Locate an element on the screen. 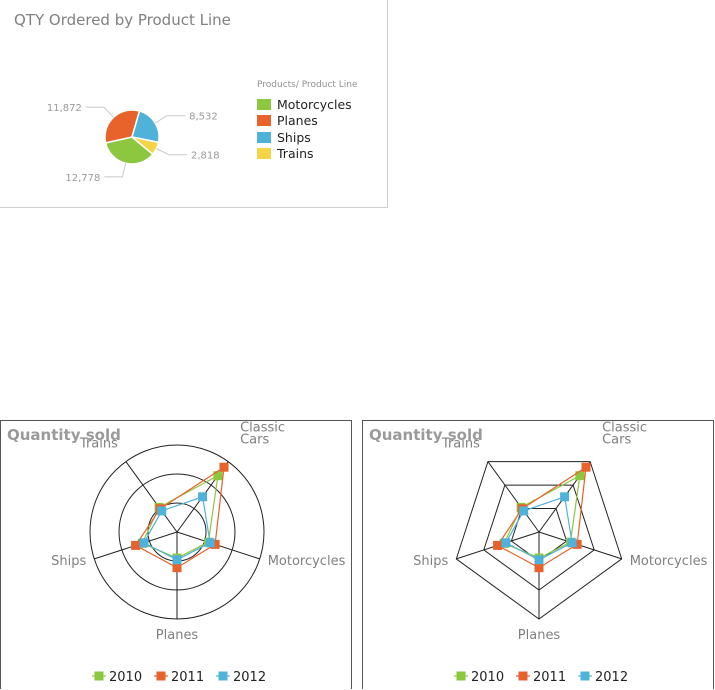 Image resolution: width=715 pixels, height=690 pixels. legend-label: Motorcycles is located at coordinates (314, 104).